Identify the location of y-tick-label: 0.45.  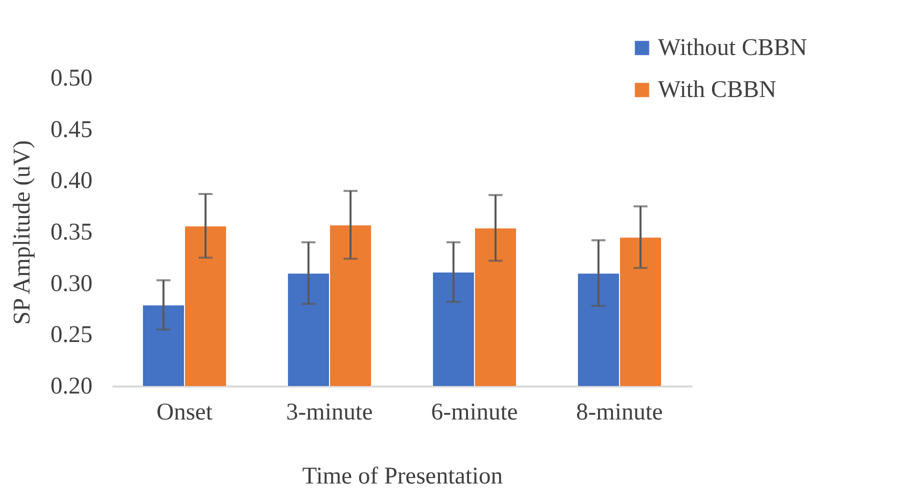
(71, 129).